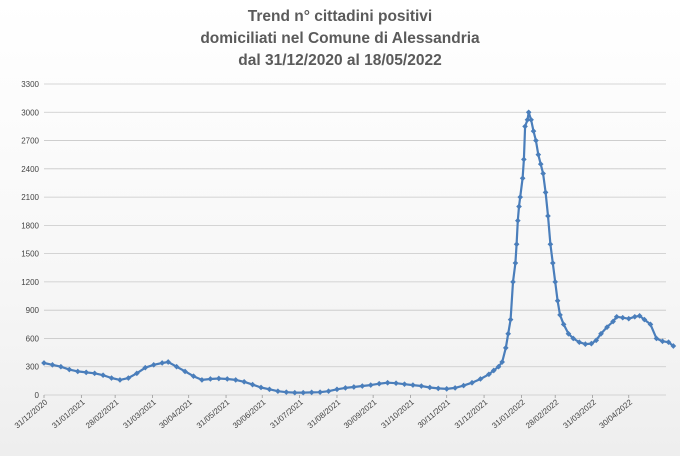 This screenshot has width=680, height=456. I want to click on x-tick-label: 31/05/2021, so click(213, 413).